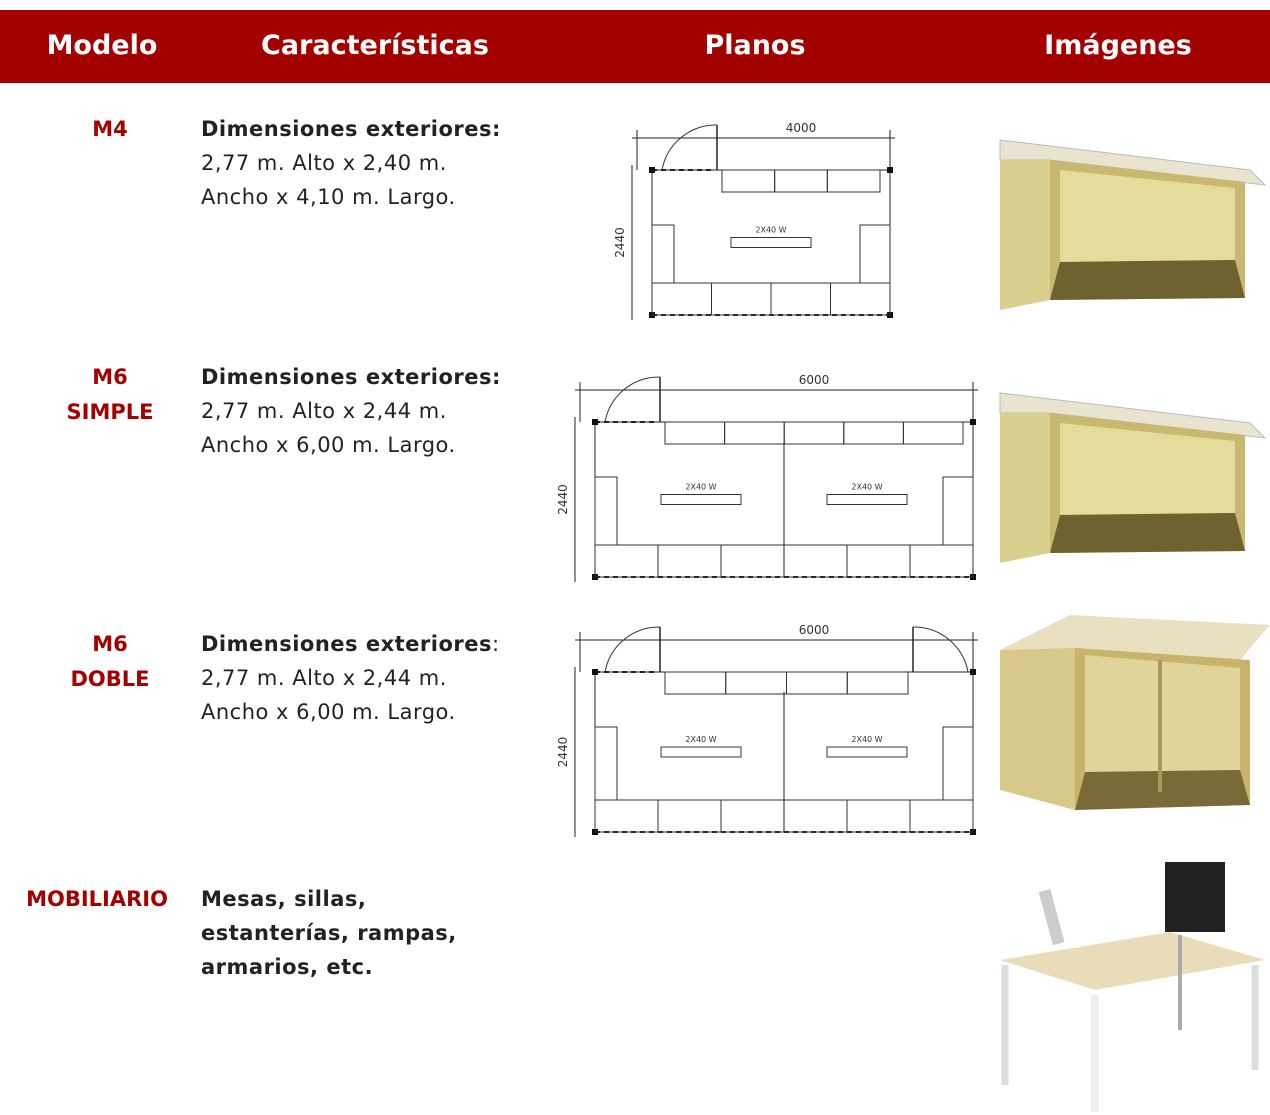 This screenshot has width=1270, height=1115. Describe the element at coordinates (102, 45) in the screenshot. I see `column-header: Modelo` at that location.